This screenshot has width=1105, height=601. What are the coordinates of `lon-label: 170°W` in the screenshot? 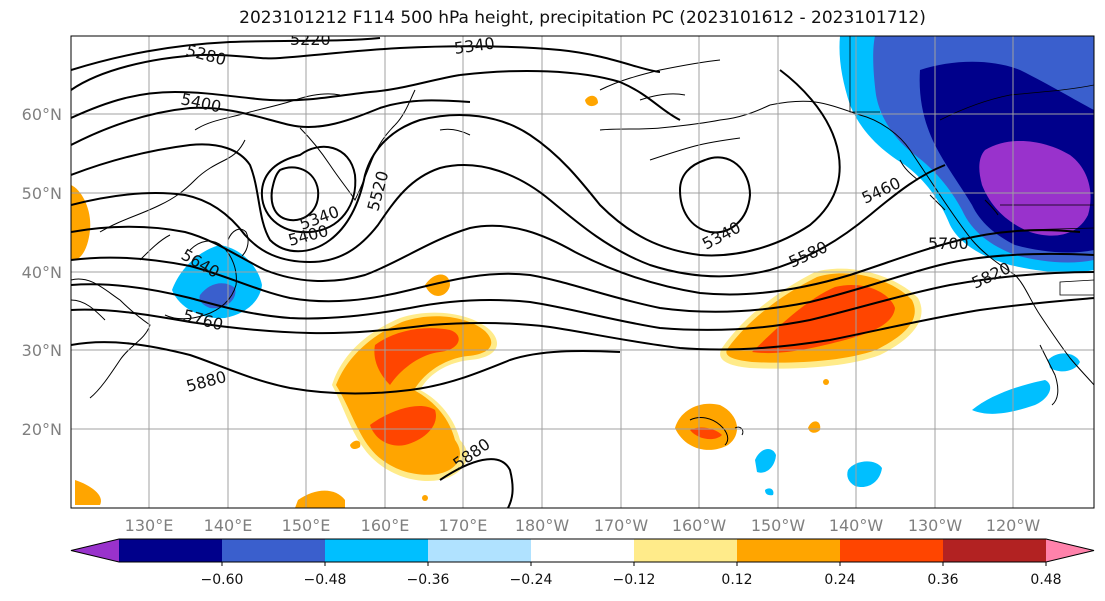 It's located at (621, 525).